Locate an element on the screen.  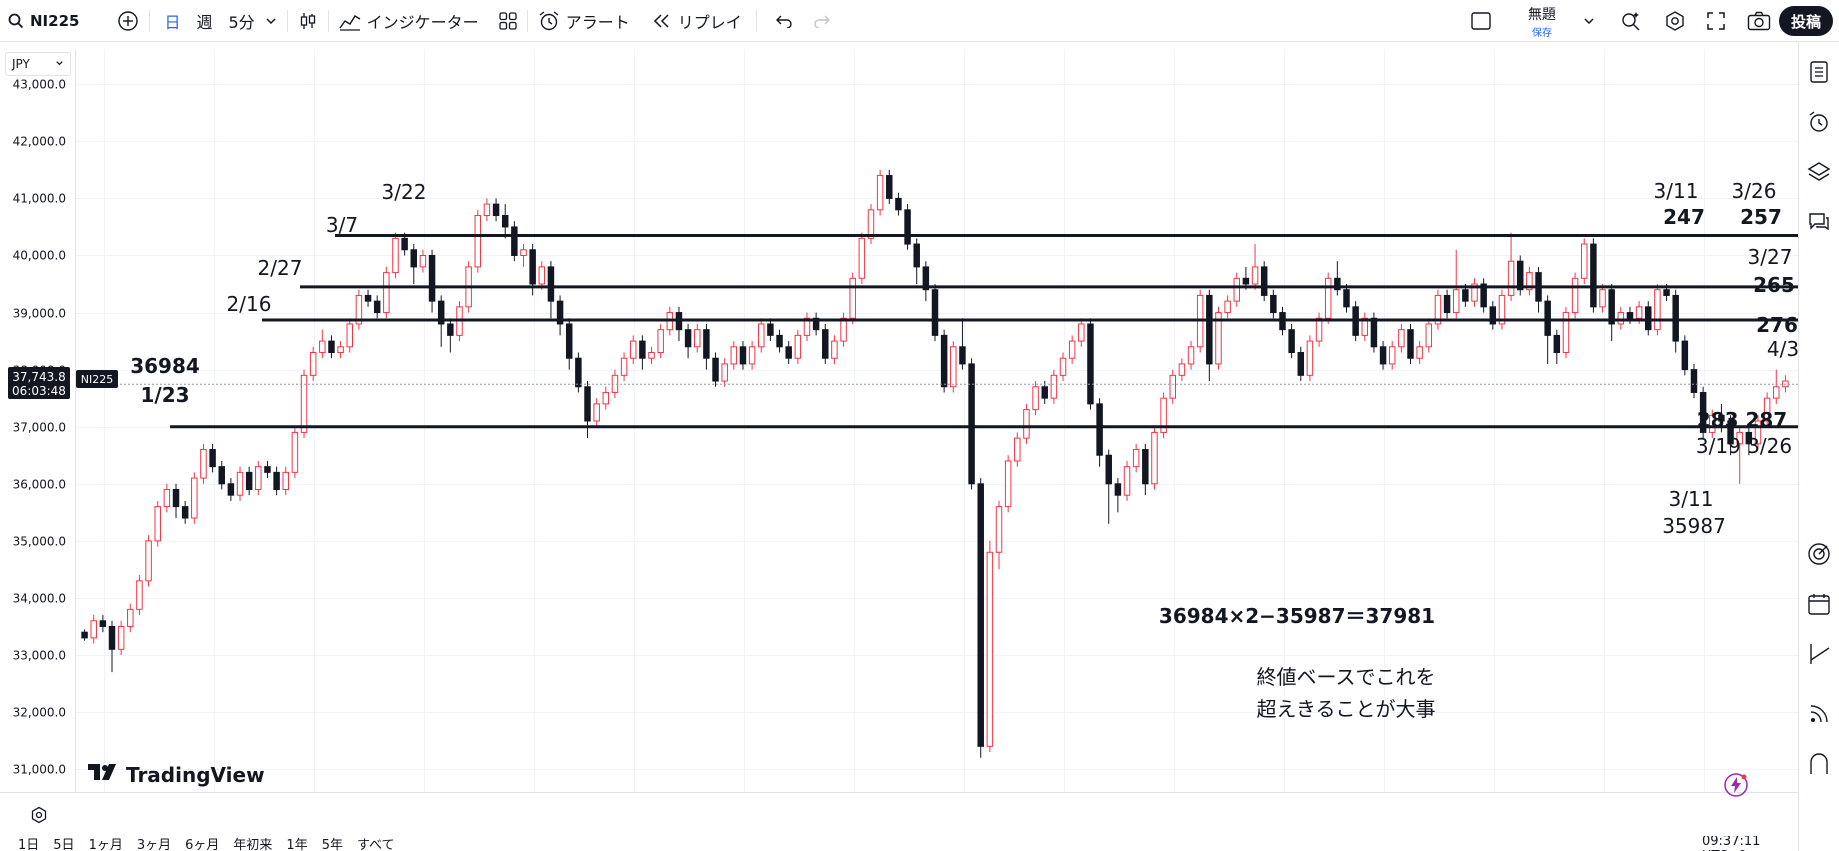
time-axis-settings is located at coordinates (39, 817).